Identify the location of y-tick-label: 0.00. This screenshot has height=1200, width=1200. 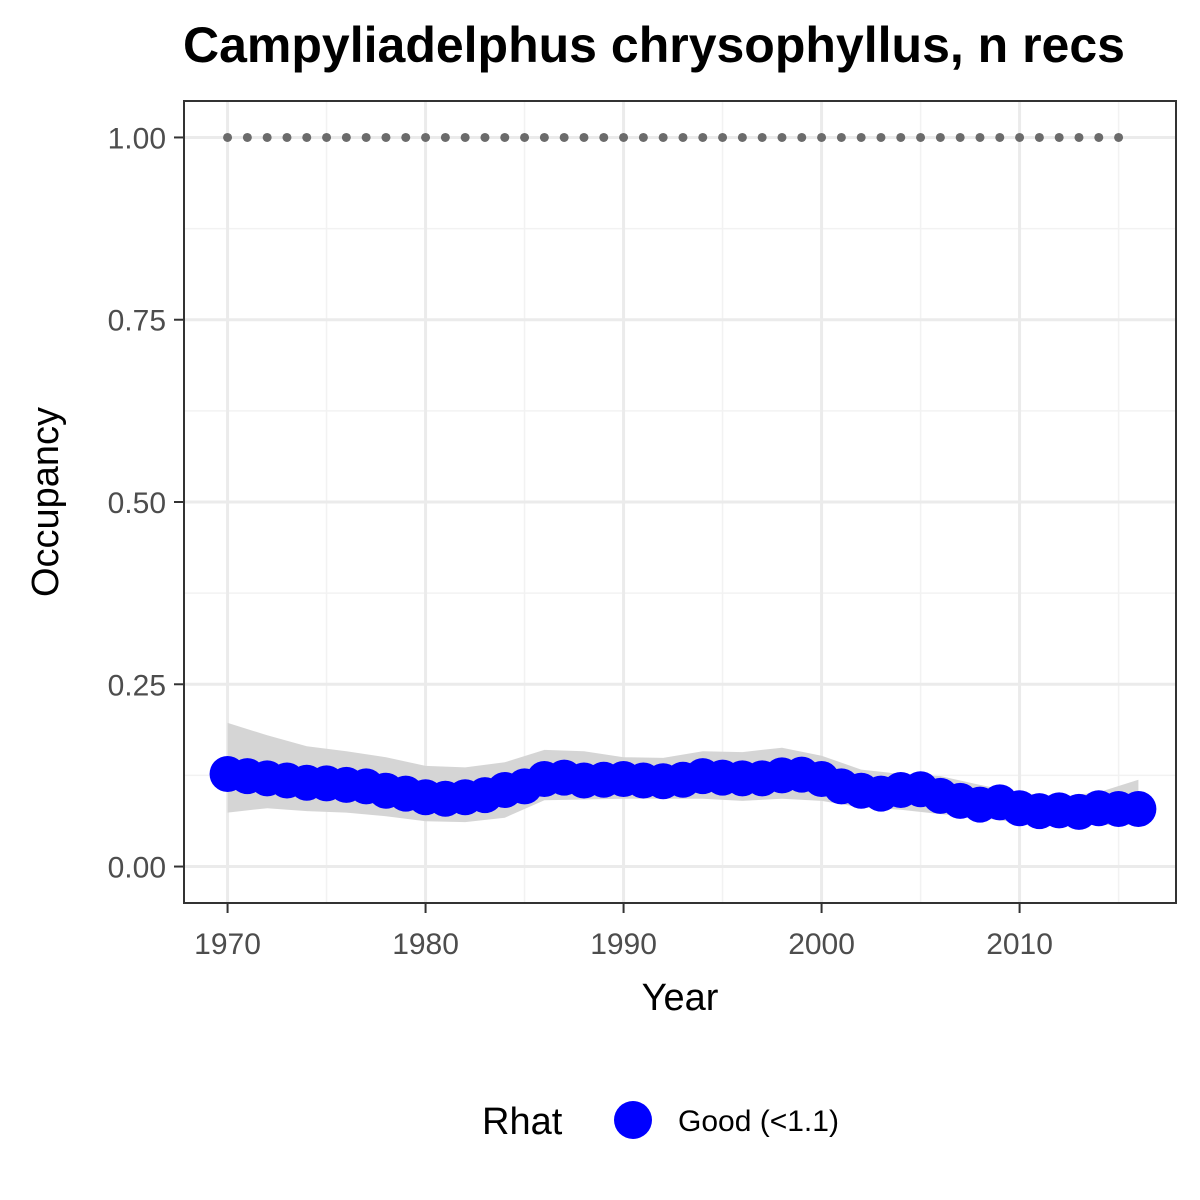
(137, 868).